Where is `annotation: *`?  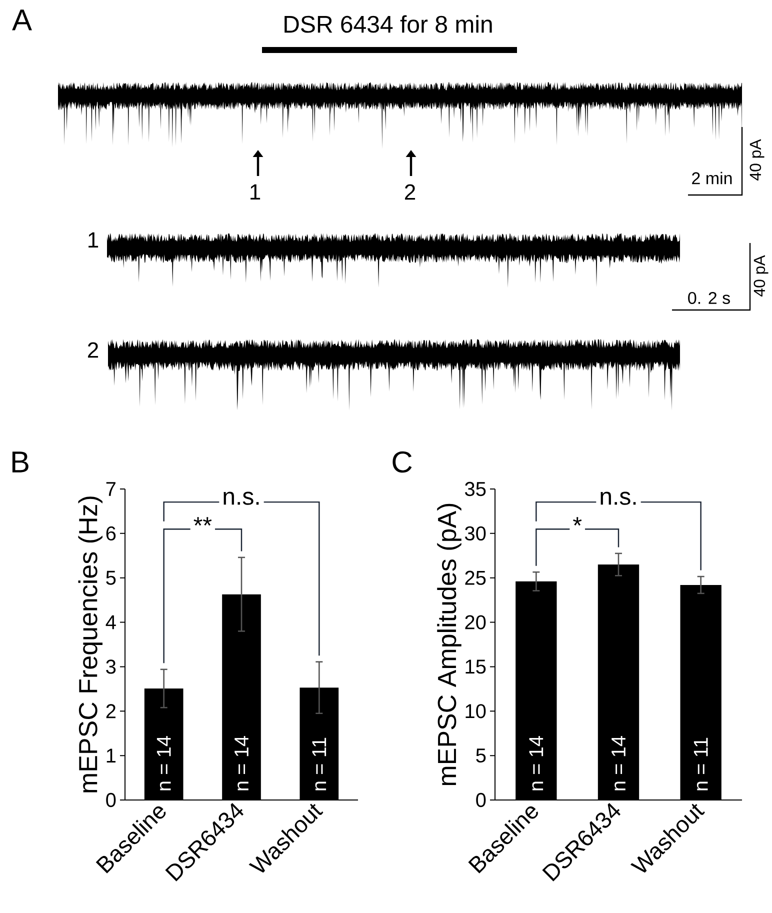
annotation: * is located at coordinates (577, 521).